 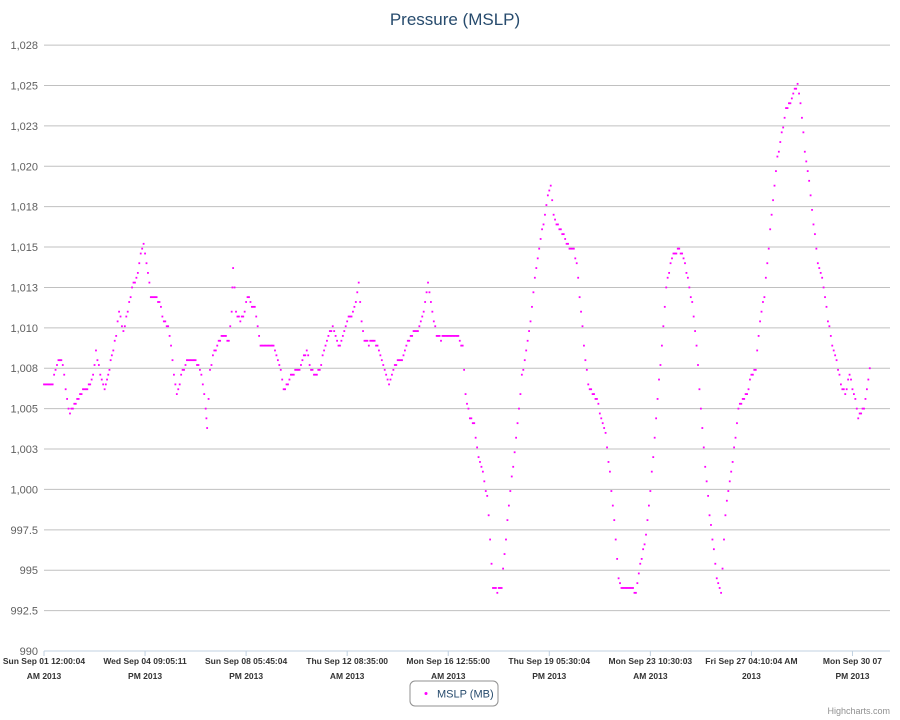 What do you see at coordinates (858, 711) in the screenshot?
I see `credits-link: Highcharts.com` at bounding box center [858, 711].